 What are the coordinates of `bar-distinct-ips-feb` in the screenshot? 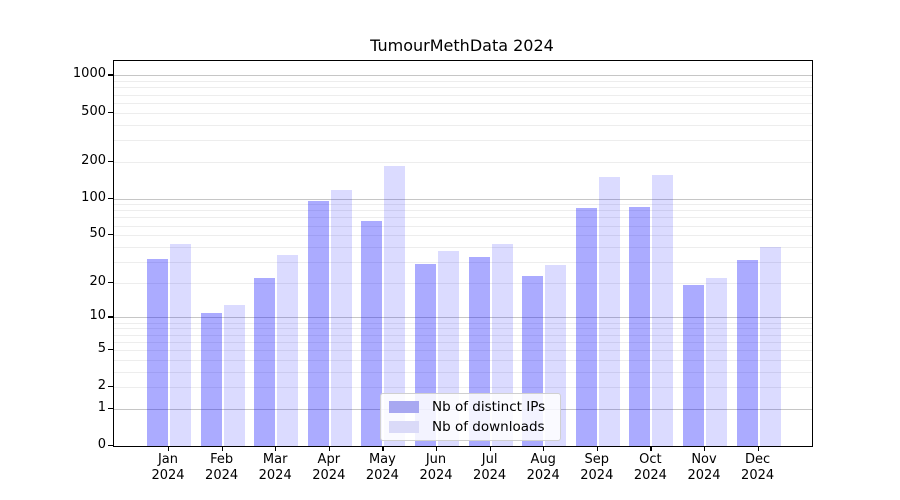 It's located at (211, 379).